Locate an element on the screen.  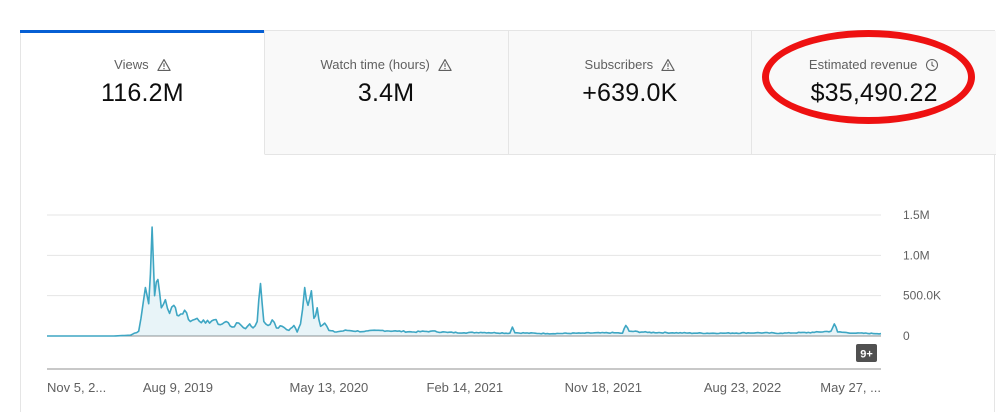
annotations-badge-label: 9+ is located at coordinates (866, 355).